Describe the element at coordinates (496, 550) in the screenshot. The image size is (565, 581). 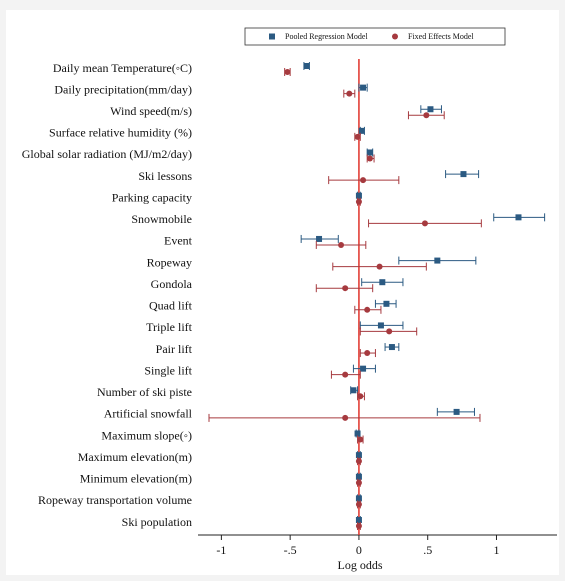
I see `x-tick-label: 1` at that location.